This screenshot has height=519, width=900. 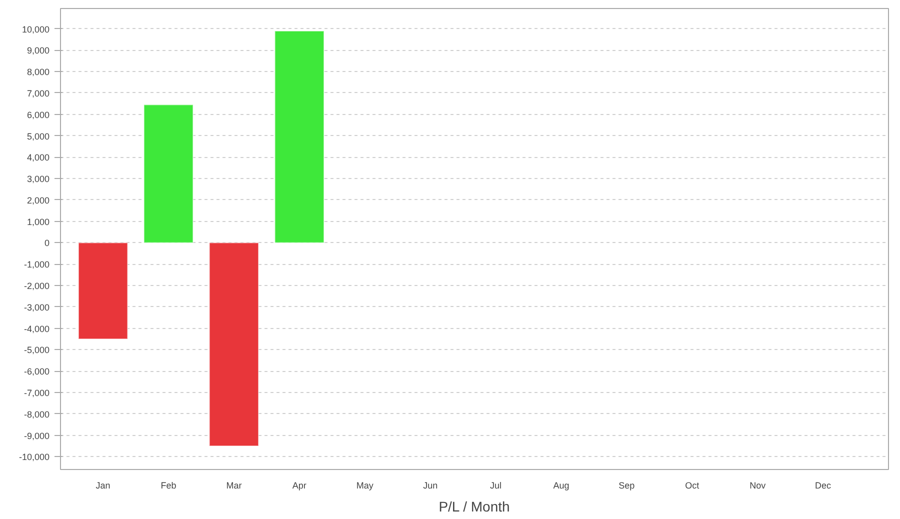 What do you see at coordinates (561, 485) in the screenshot?
I see `x-tick-label: Aug` at bounding box center [561, 485].